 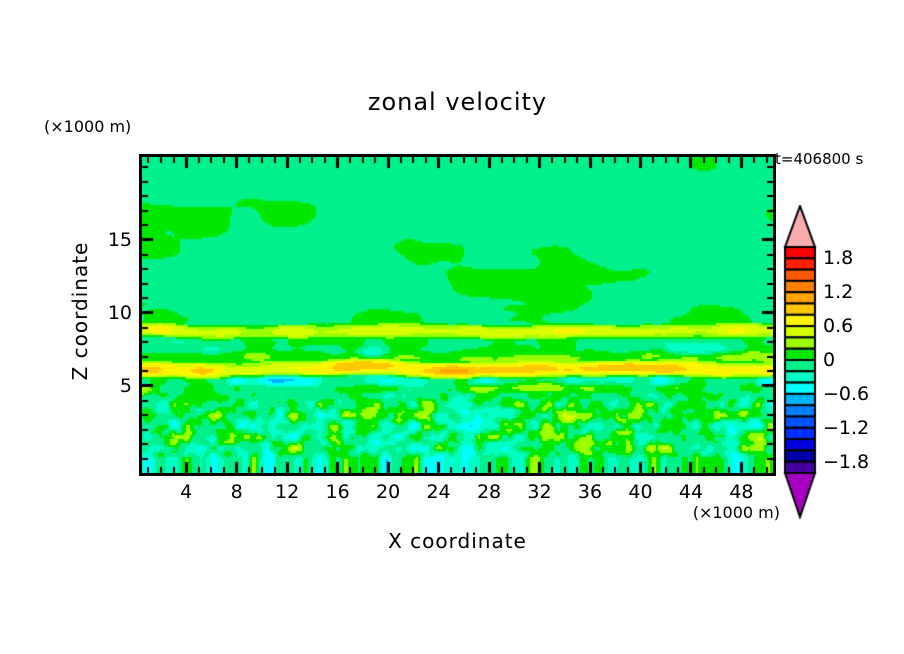 I want to click on time-stamp-label: t=406800 s, so click(x=819, y=159).